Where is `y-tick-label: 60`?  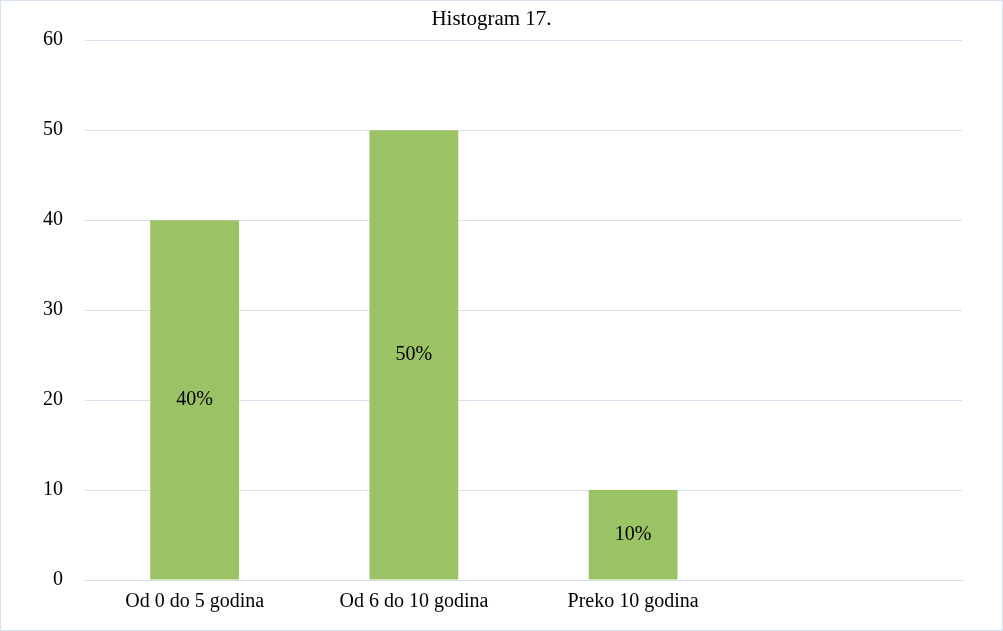
y-tick-label: 60 is located at coordinates (53, 38).